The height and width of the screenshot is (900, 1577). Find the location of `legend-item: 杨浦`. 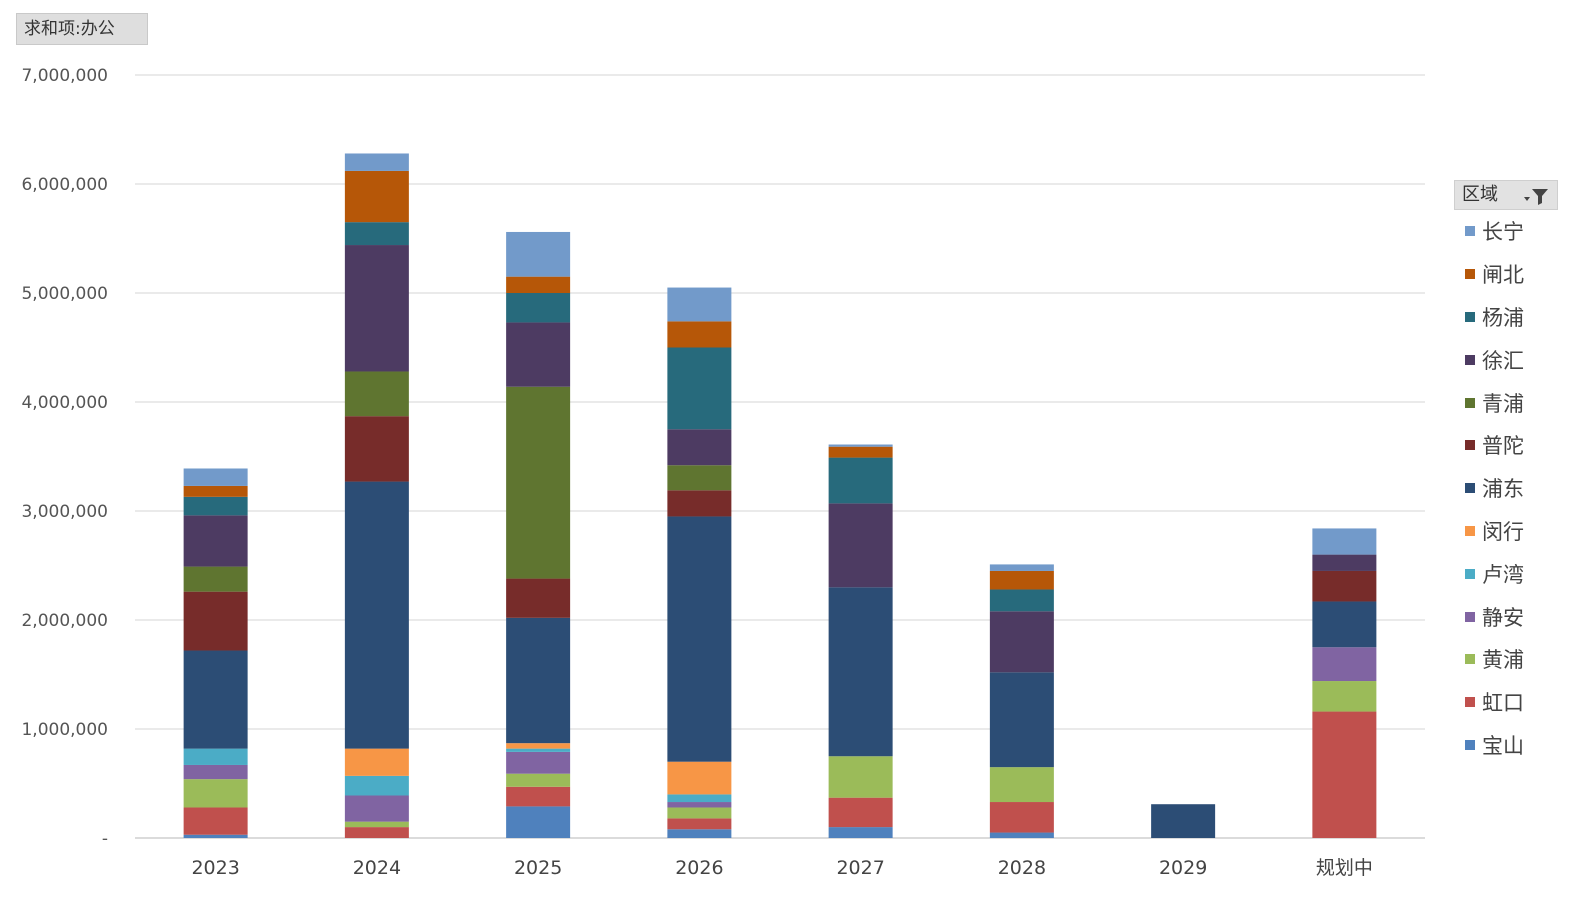

legend-item: 杨浦 is located at coordinates (1506, 317).